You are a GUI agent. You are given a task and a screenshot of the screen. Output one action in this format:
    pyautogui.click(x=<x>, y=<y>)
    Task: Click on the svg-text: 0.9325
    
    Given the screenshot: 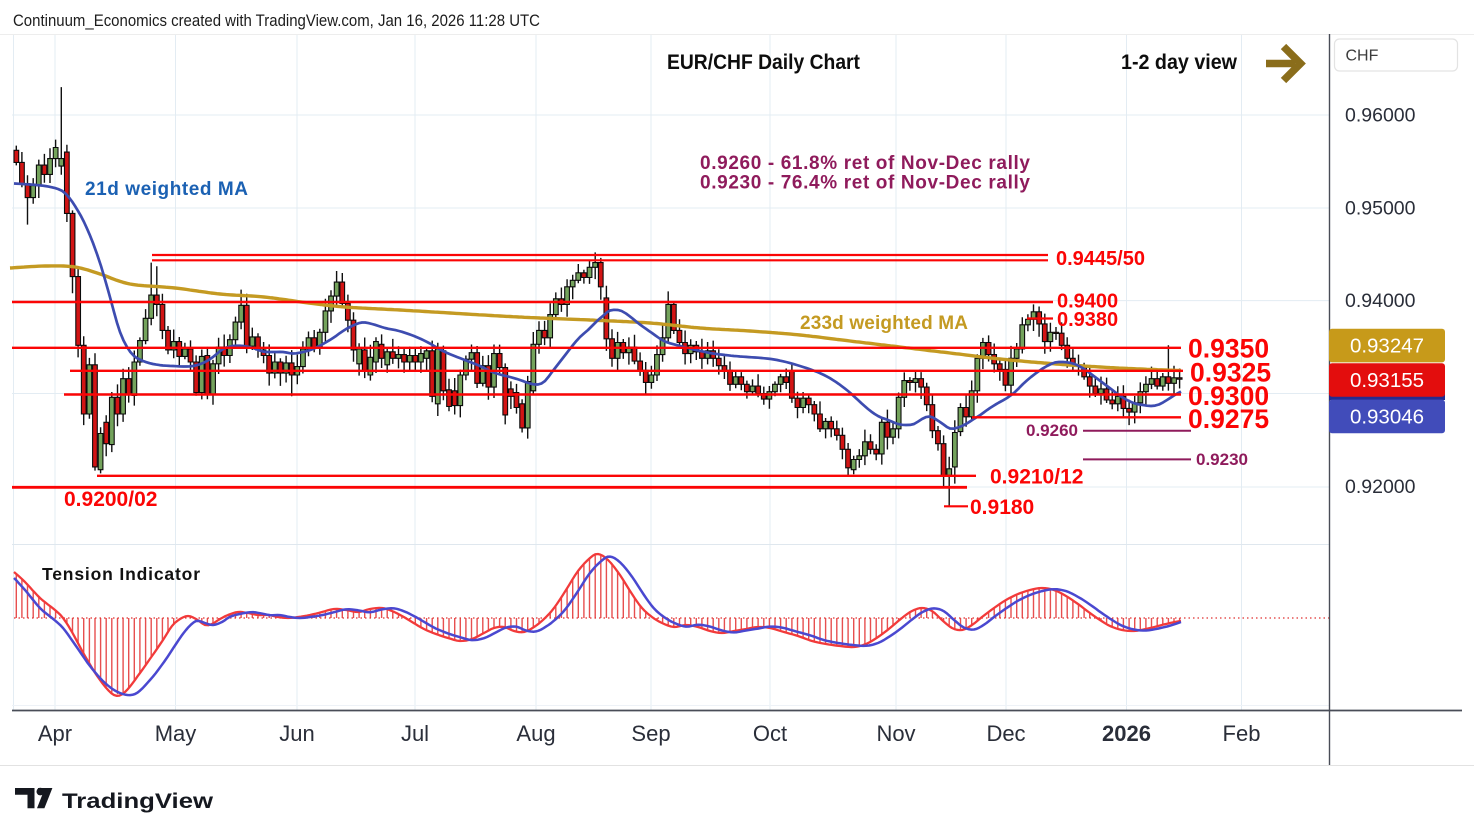 What is the action you would take?
    pyautogui.click(x=1230, y=373)
    